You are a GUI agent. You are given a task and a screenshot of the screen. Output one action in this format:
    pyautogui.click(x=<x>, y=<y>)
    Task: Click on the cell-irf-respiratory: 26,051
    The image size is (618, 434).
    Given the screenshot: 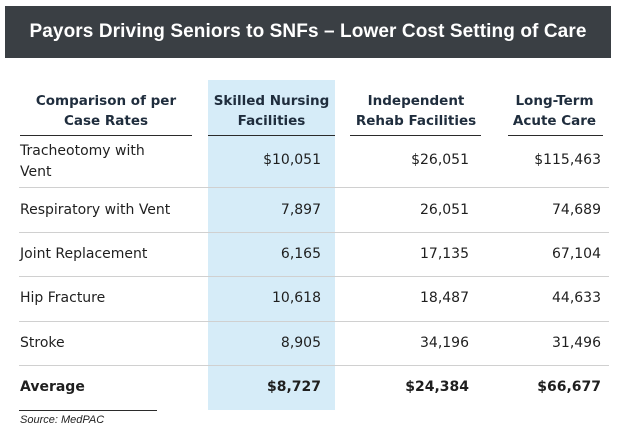 What is the action you would take?
    pyautogui.click(x=444, y=210)
    